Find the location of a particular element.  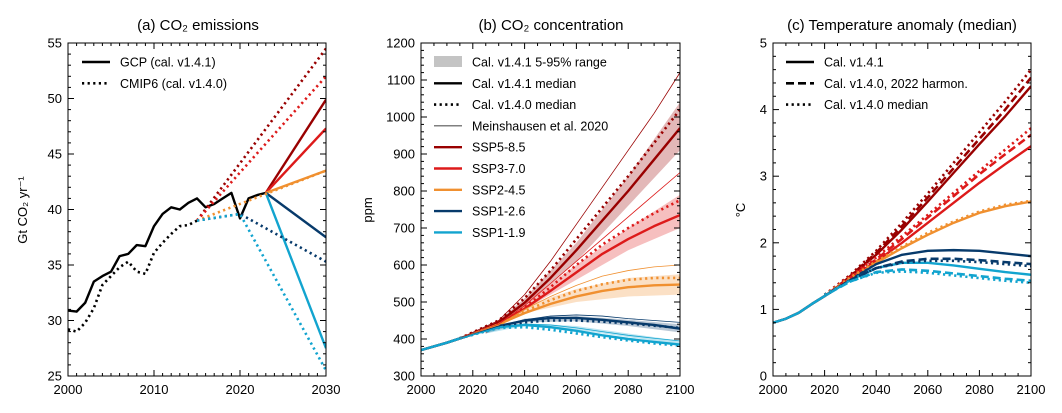

panel-a-ylabel: Gt CO₂ yr⁻¹ is located at coordinates (22, 210).